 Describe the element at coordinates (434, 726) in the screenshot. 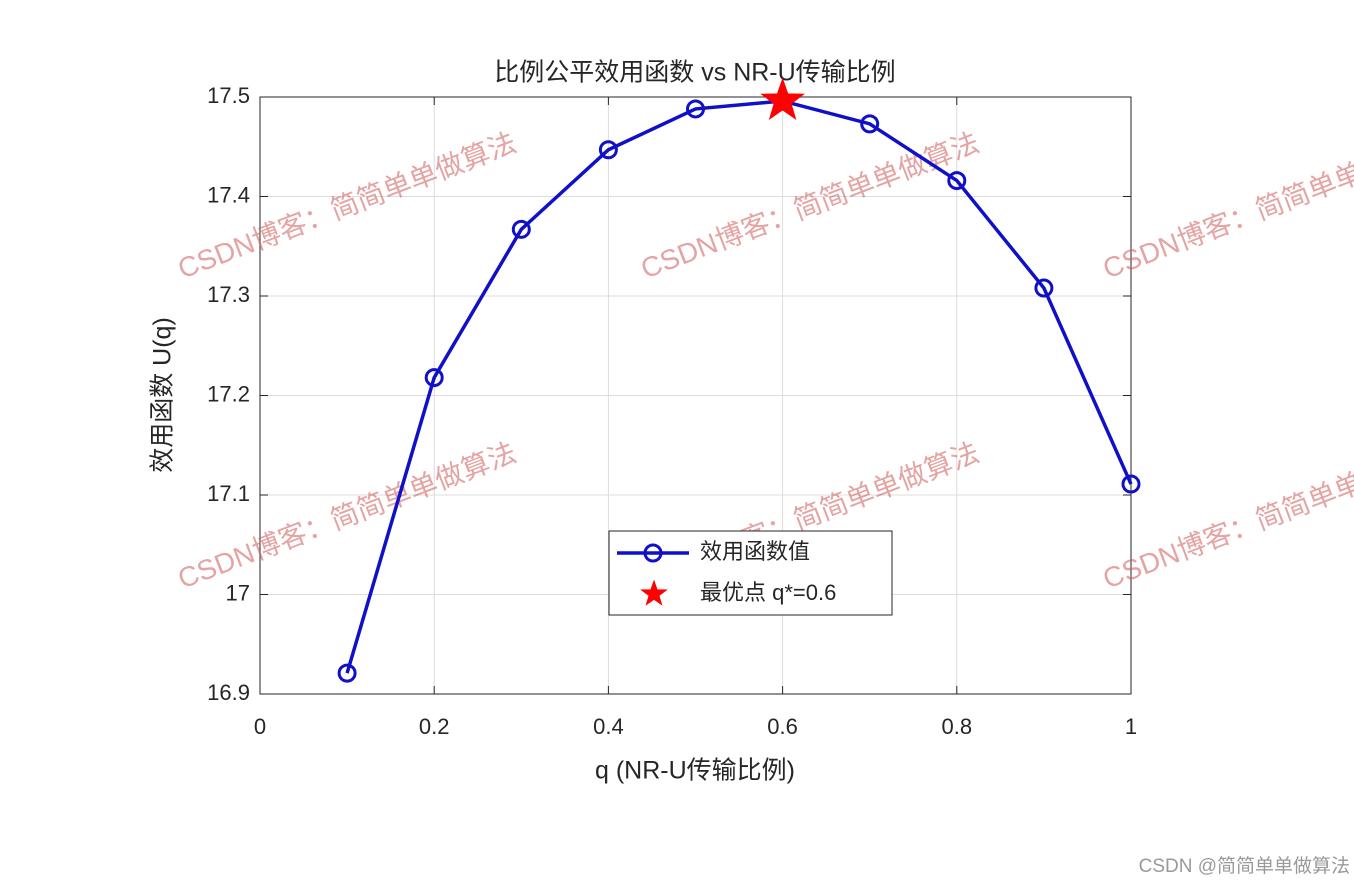

I see `x-tick-label: 0.2` at that location.